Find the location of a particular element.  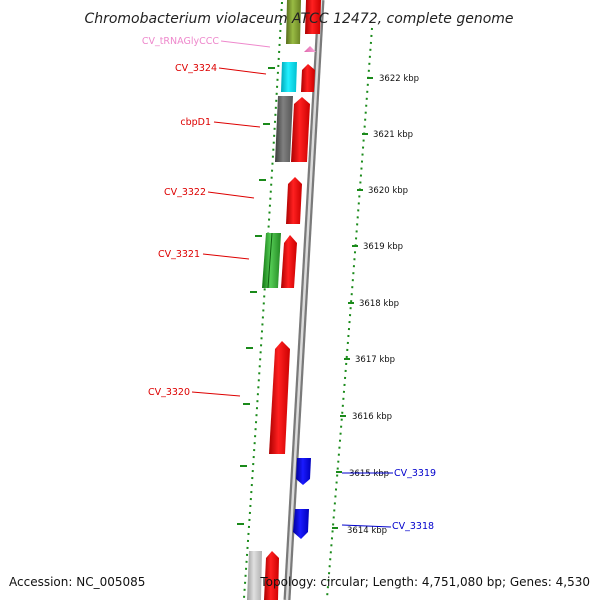

ruler-label-3616: 3616 kbp is located at coordinates (372, 417).